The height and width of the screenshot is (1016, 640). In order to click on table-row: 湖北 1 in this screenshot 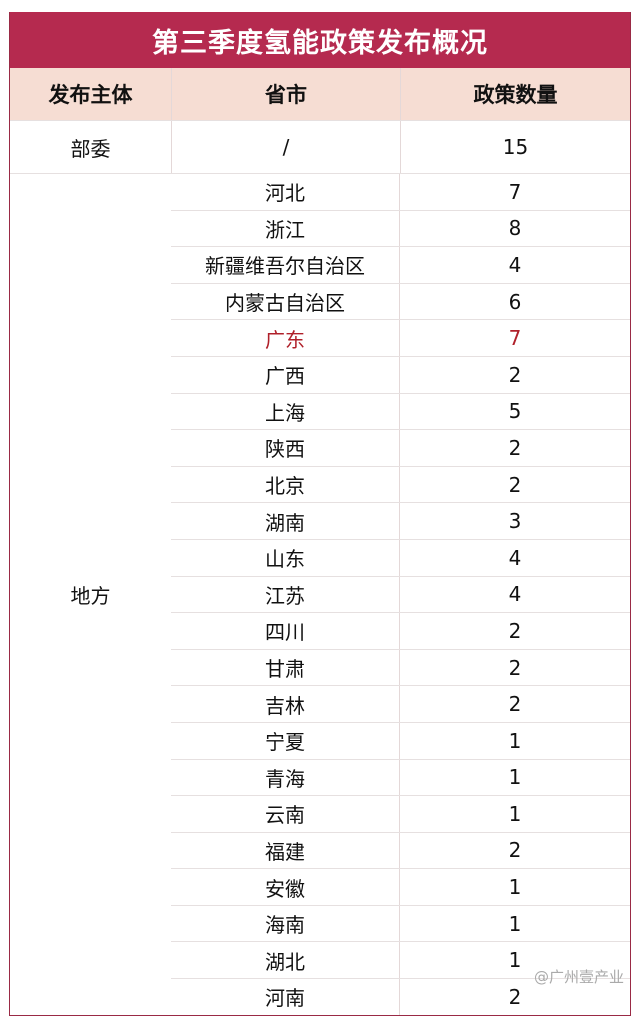, I will do `click(400, 960)`.